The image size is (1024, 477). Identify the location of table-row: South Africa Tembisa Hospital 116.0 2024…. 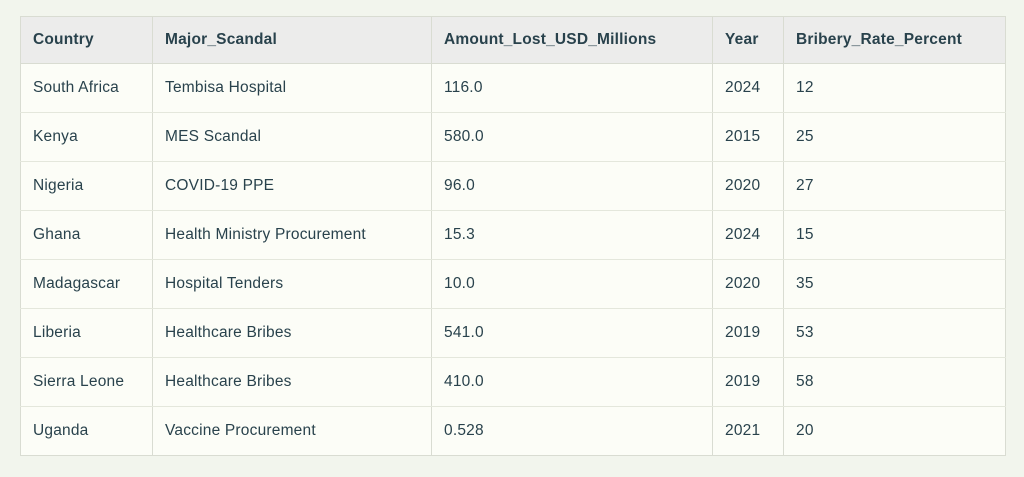
(513, 88).